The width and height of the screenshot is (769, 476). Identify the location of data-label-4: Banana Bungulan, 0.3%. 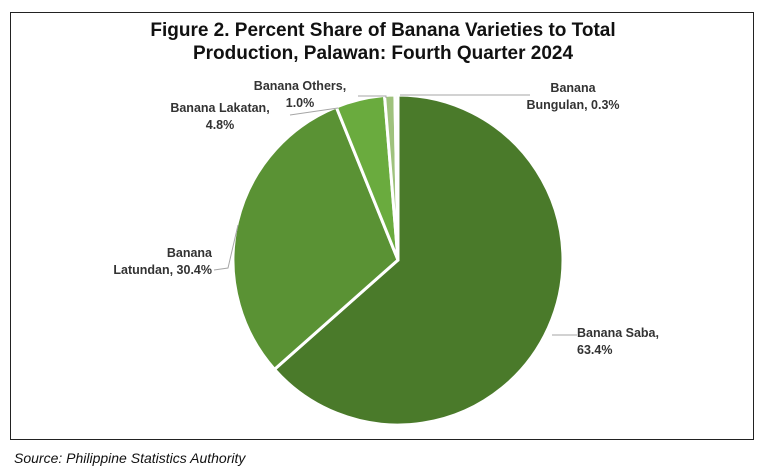
(572, 96).